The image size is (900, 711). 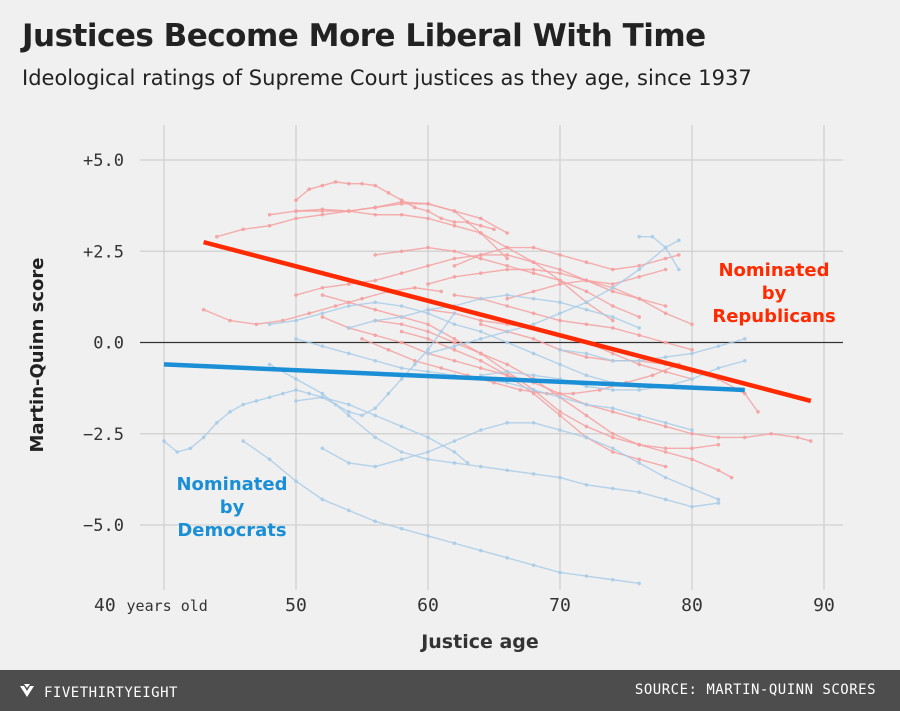 What do you see at coordinates (441, 266) in the screenshot?
I see `republican-justice-line` at bounding box center [441, 266].